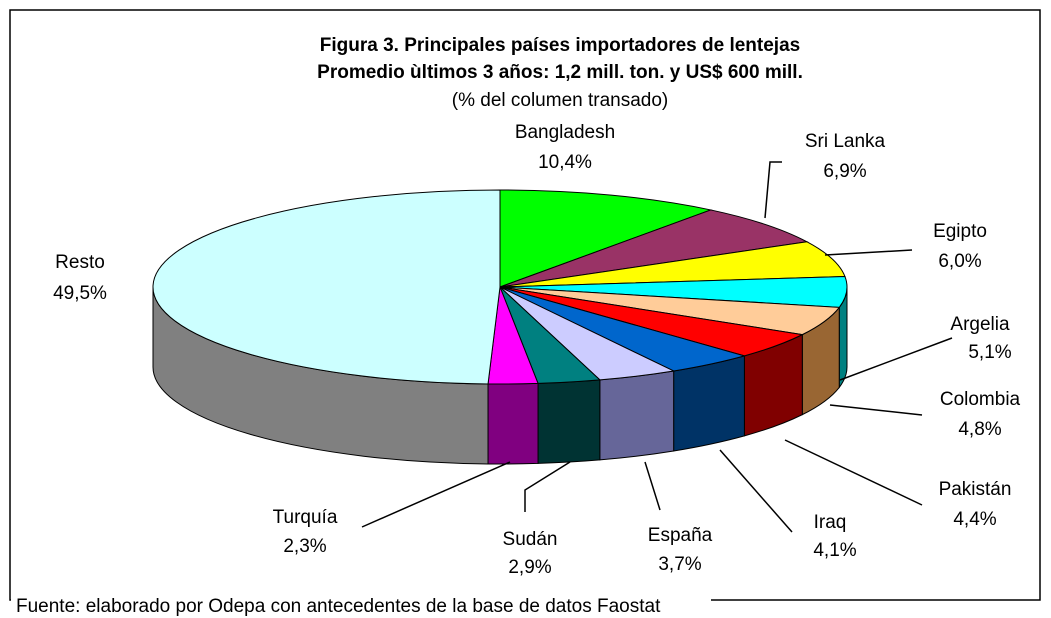 The height and width of the screenshot is (618, 1051). I want to click on slice-label: Turquía, so click(305, 517).